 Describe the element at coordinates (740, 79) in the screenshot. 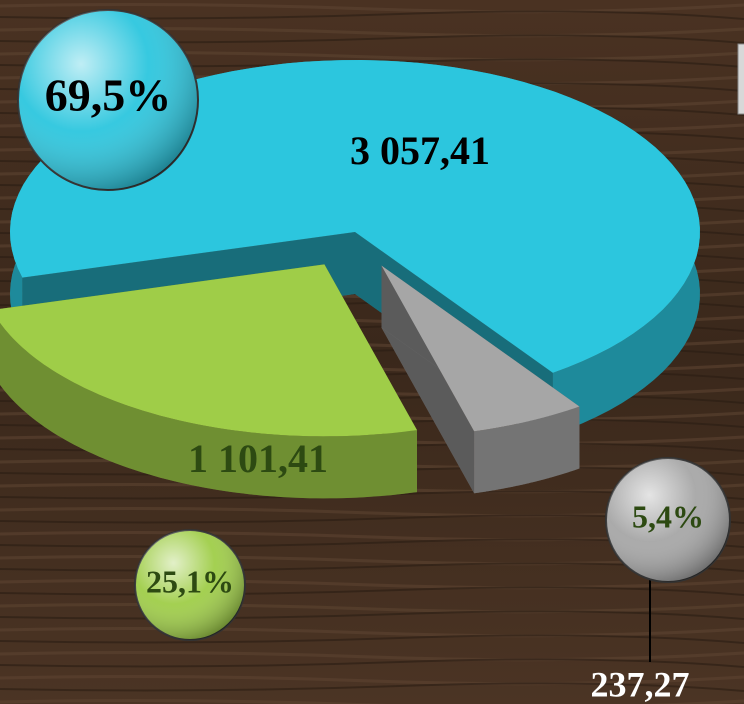

I see `legend-box` at that location.